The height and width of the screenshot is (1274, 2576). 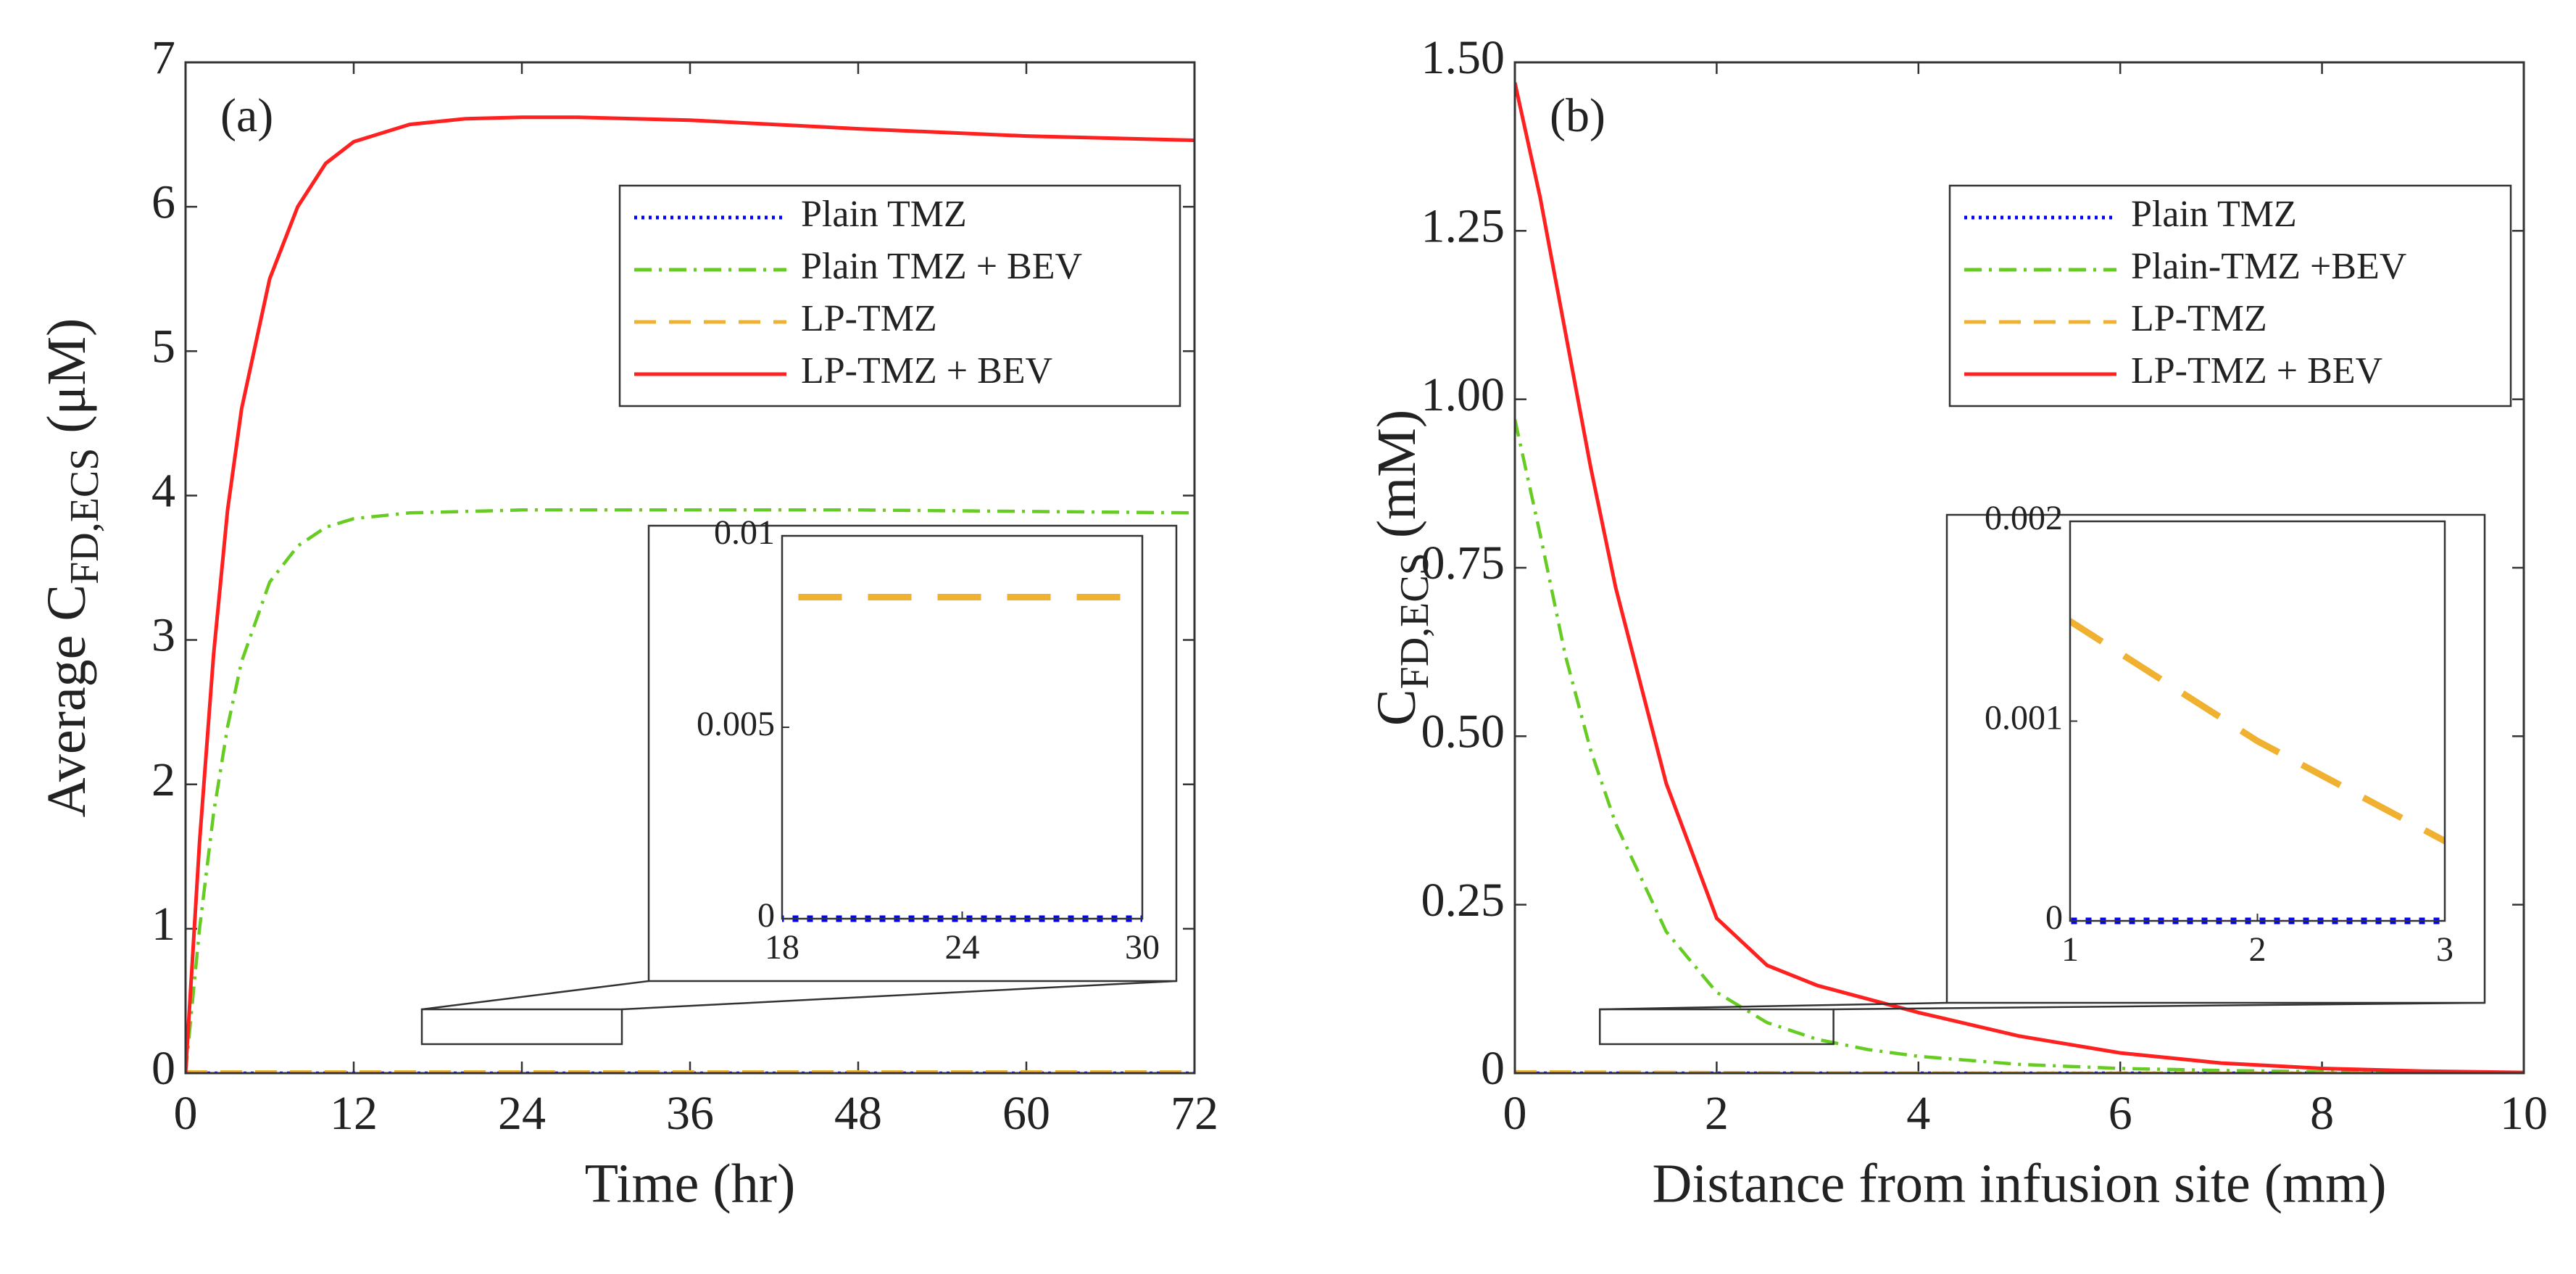 I want to click on x-tick-label: 24, so click(x=522, y=1113).